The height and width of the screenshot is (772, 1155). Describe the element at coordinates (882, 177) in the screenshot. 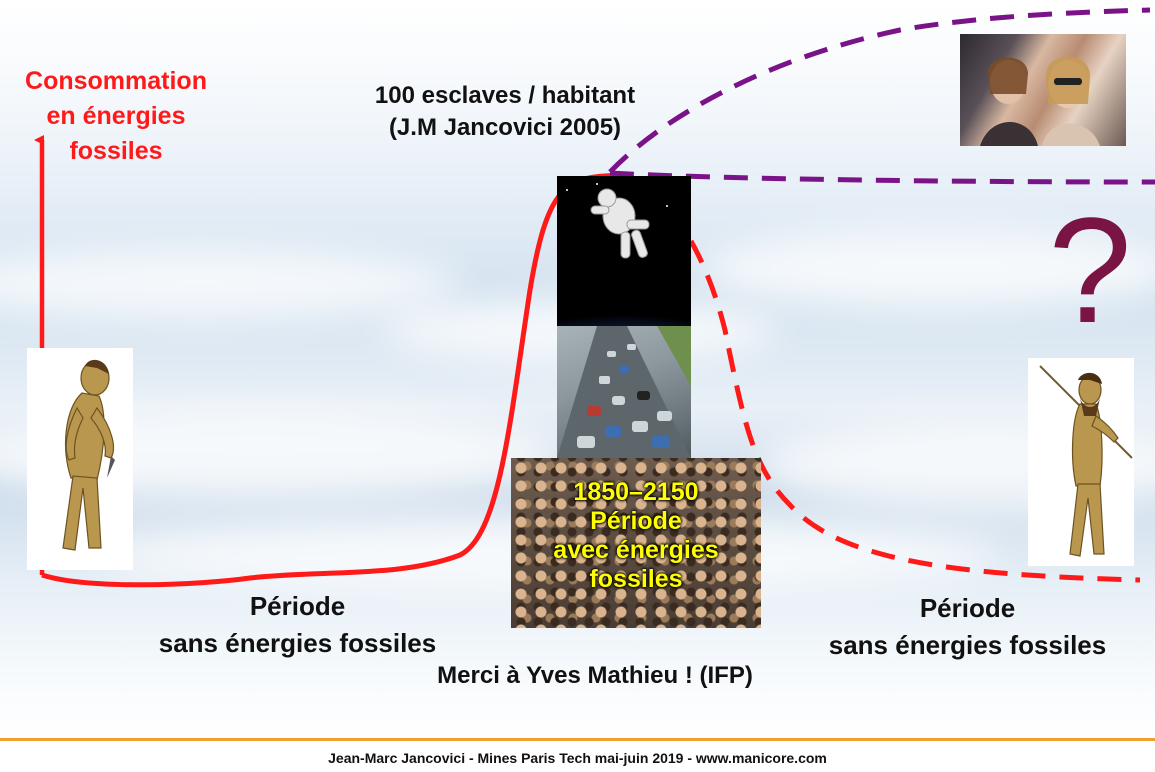

I see `plateau-dashed-curve` at that location.